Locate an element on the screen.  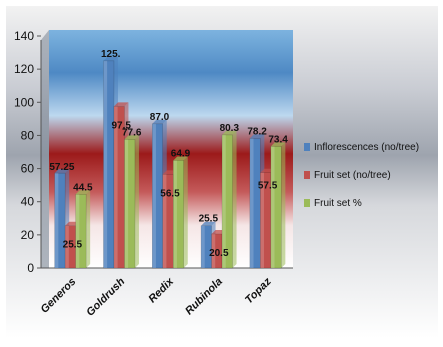
data-label: 57.5 is located at coordinates (268, 186).